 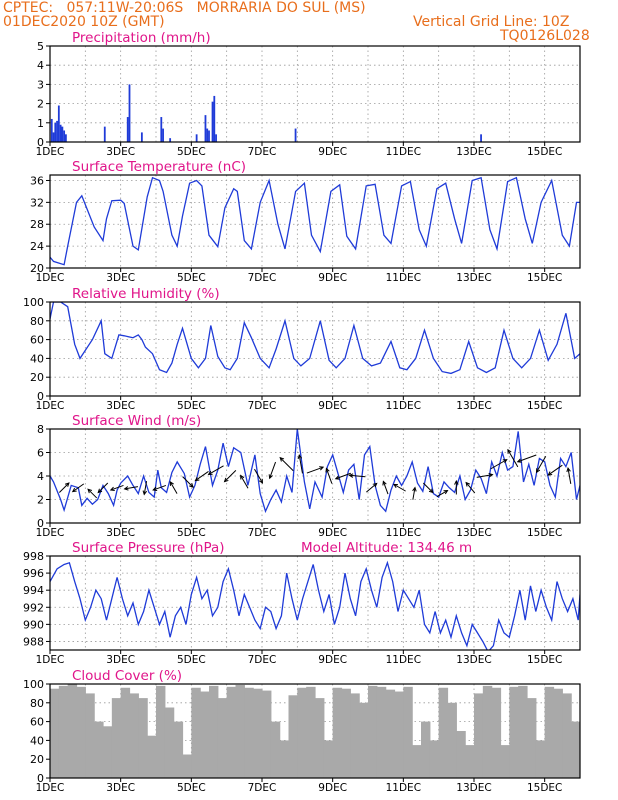 What do you see at coordinates (37, 722) in the screenshot?
I see `y-tick-label: 60` at bounding box center [37, 722].